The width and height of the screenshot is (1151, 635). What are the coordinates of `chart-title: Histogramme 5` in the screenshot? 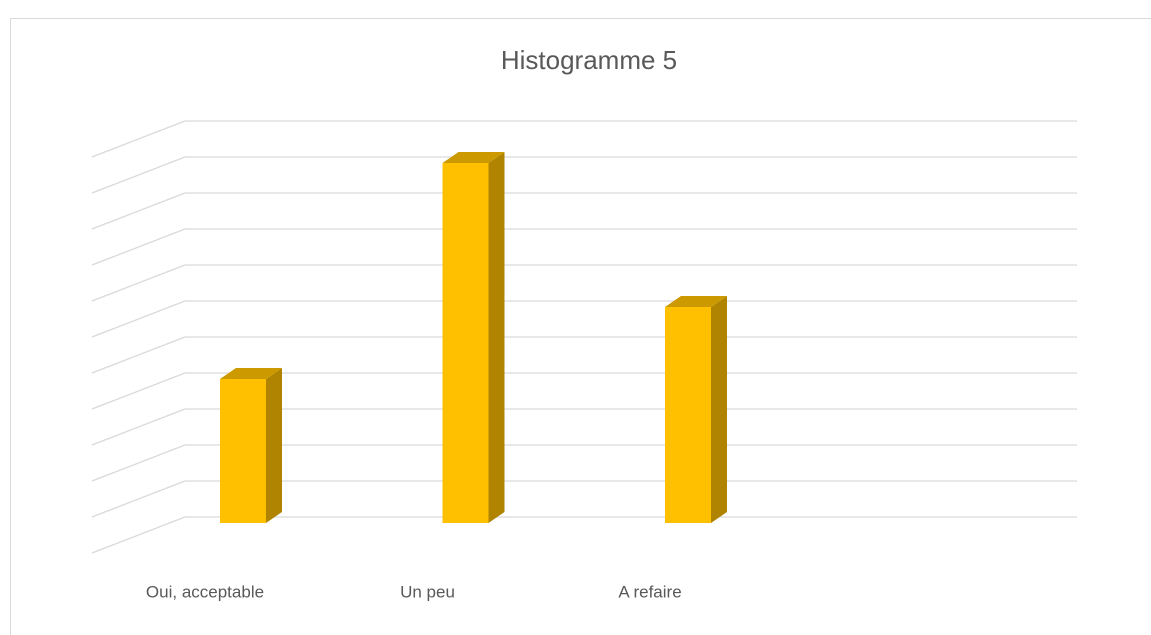 It's located at (589, 60).